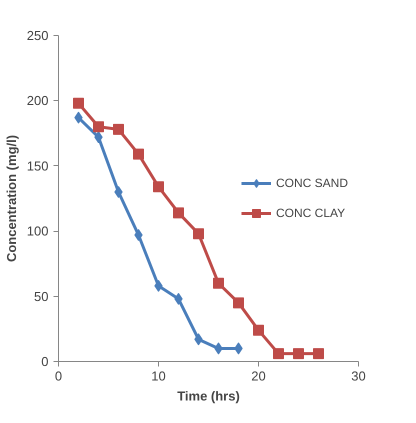  I want to click on y-tick-label: 250, so click(37, 35).